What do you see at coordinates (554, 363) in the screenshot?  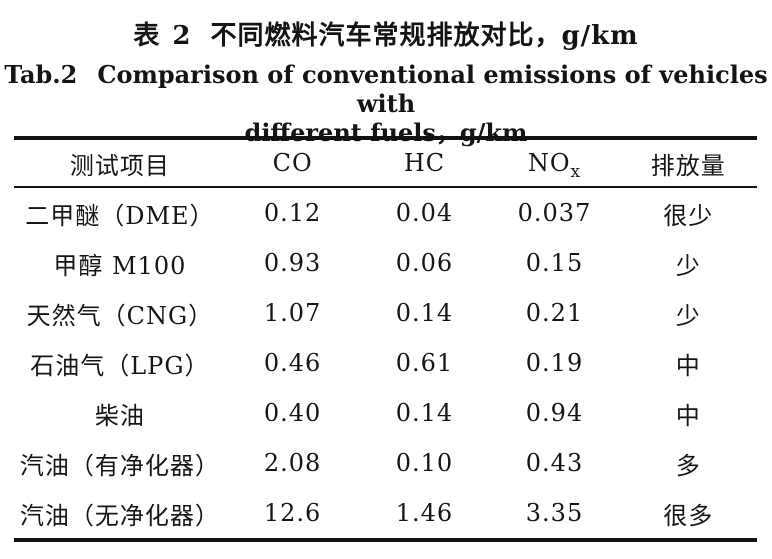 I see `cell-nox: 0.19` at bounding box center [554, 363].